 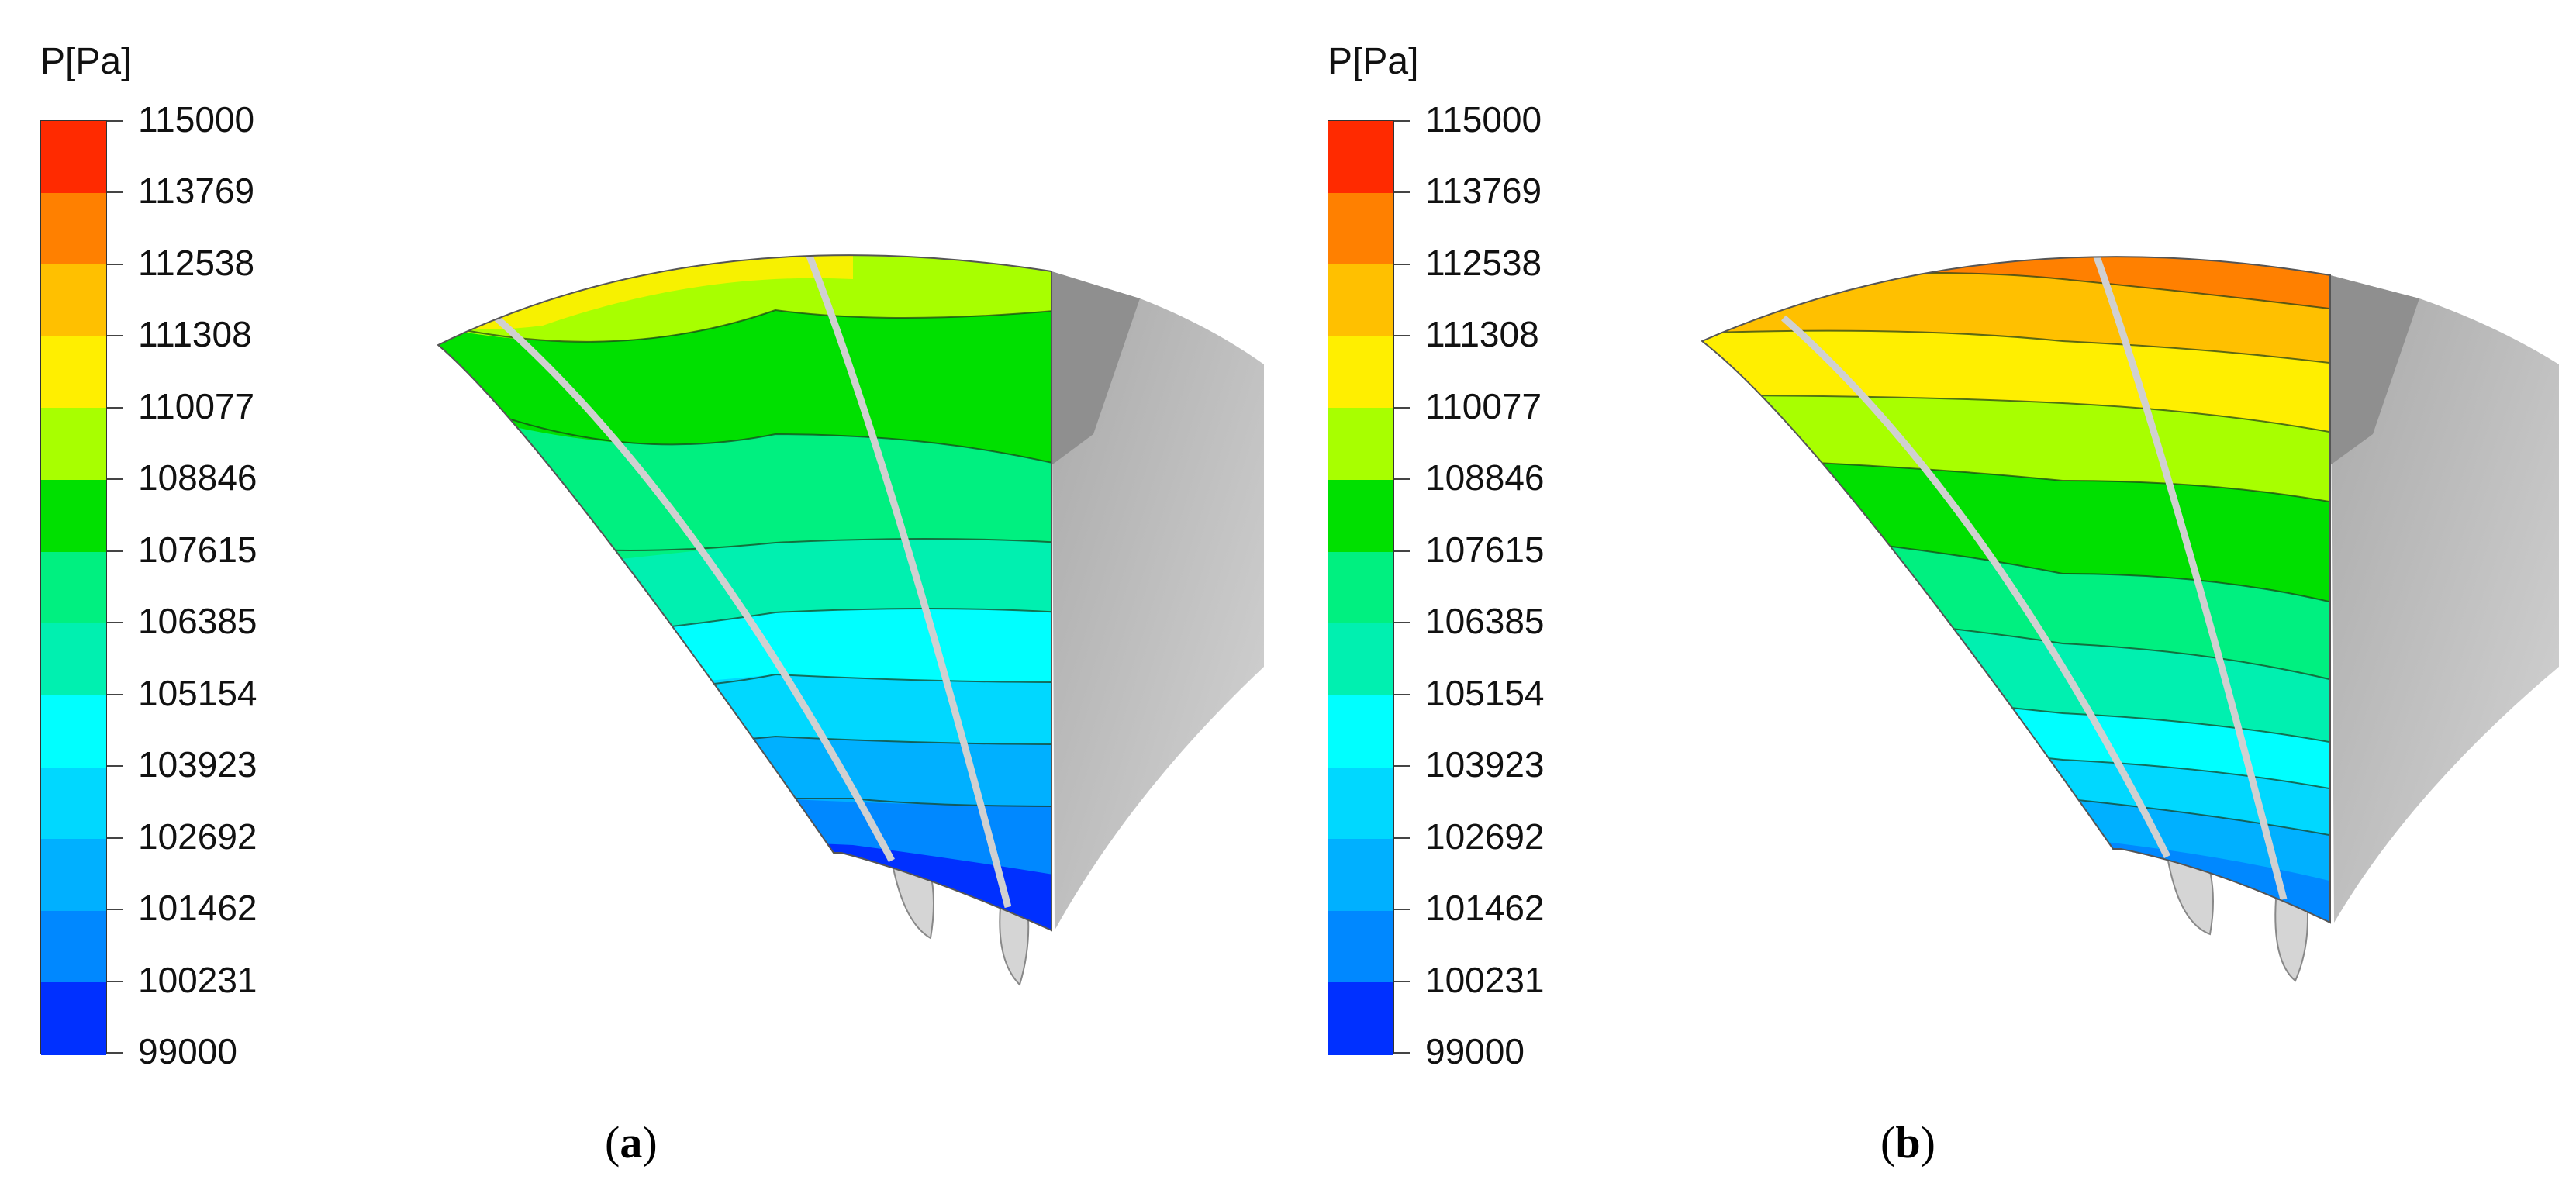 What do you see at coordinates (1158, 600) in the screenshot?
I see `hub-surface` at bounding box center [1158, 600].